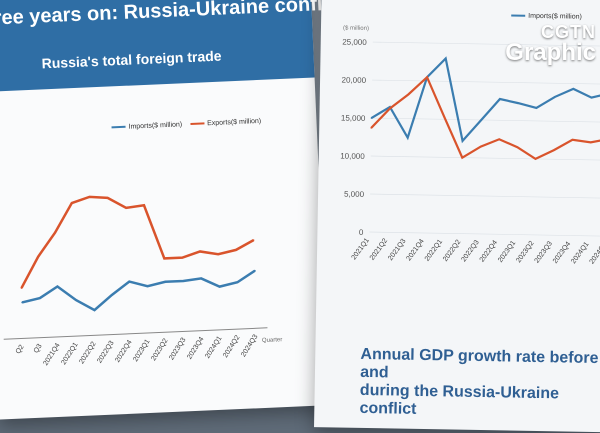  Describe the element at coordinates (231, 346) in the screenshot. I see `x-tick-label: 2024Q2` at that location.